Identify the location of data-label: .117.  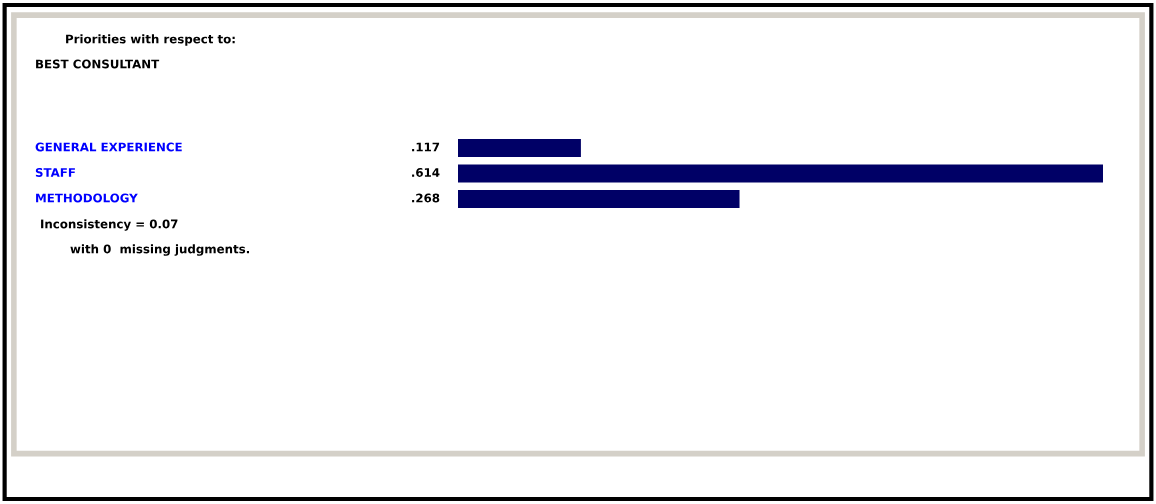
(426, 147).